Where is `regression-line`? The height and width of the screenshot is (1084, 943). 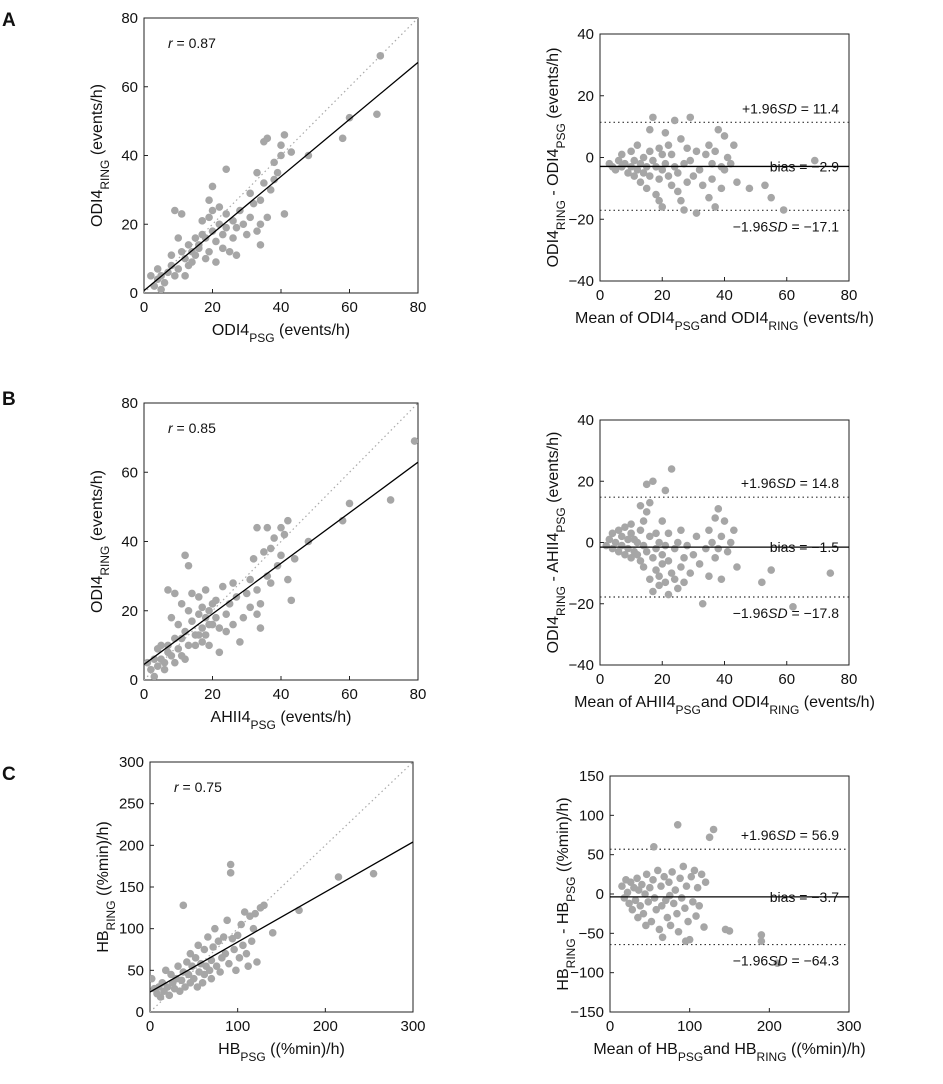
regression-line is located at coordinates (281, 917).